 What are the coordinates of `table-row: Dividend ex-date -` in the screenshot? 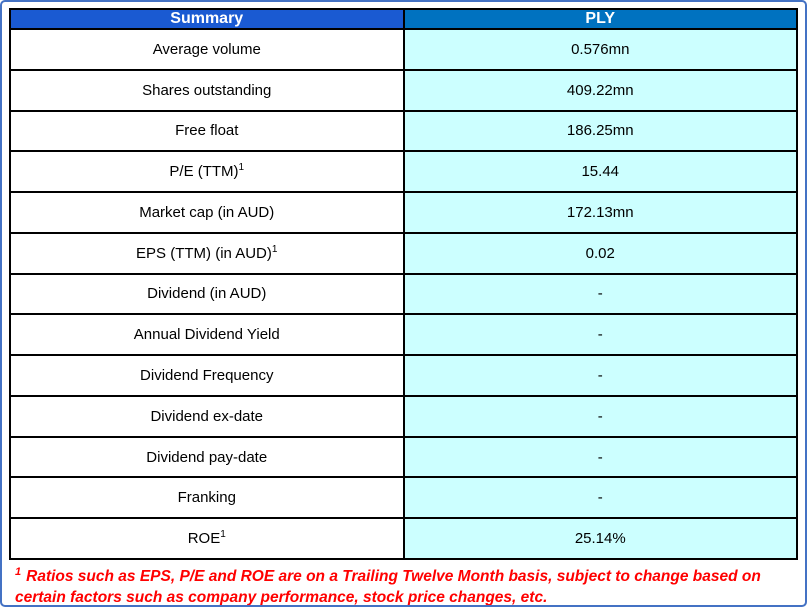 It's located at (403, 416).